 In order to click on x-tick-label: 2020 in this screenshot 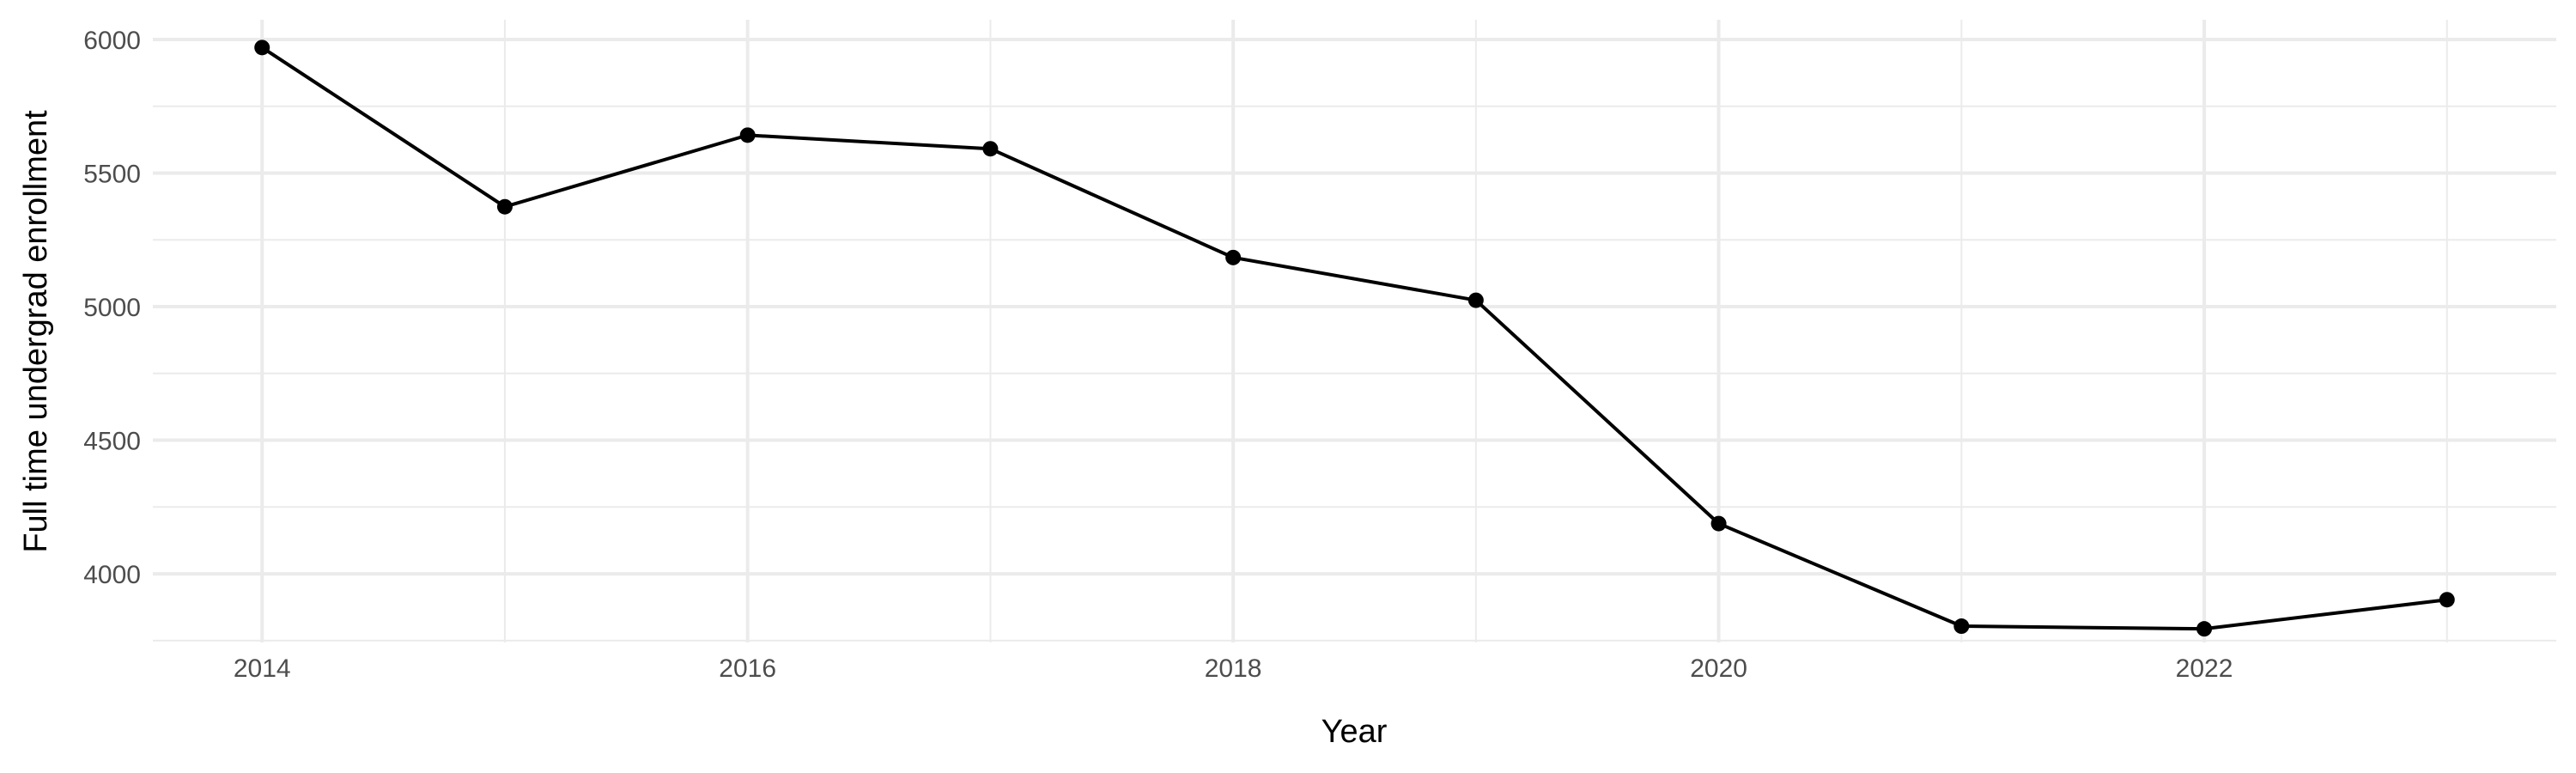, I will do `click(1718, 668)`.